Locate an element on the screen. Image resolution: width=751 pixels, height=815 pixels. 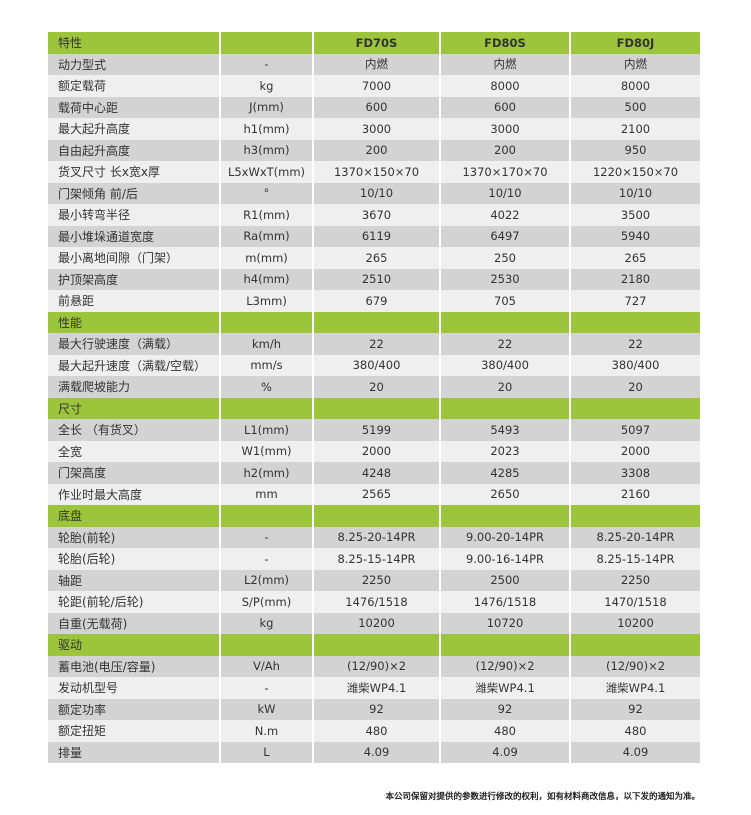
value-fd70s: 22 is located at coordinates (377, 344).